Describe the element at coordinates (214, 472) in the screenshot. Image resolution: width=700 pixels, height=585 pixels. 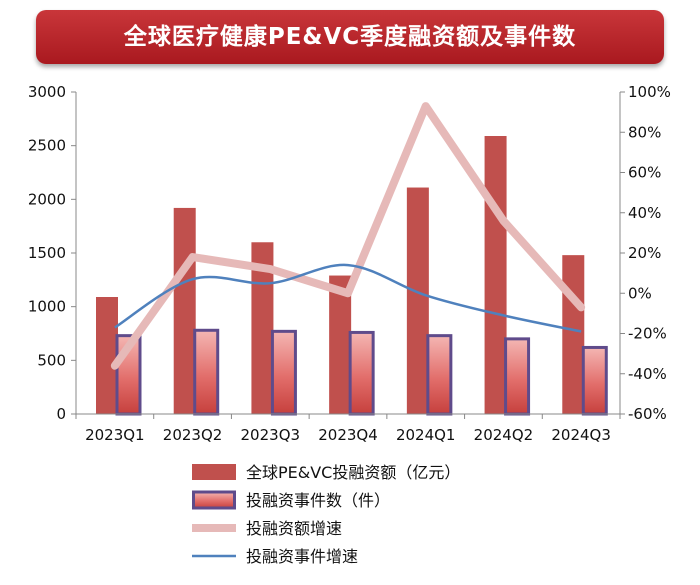
I see `legend-swatch-amount` at that location.